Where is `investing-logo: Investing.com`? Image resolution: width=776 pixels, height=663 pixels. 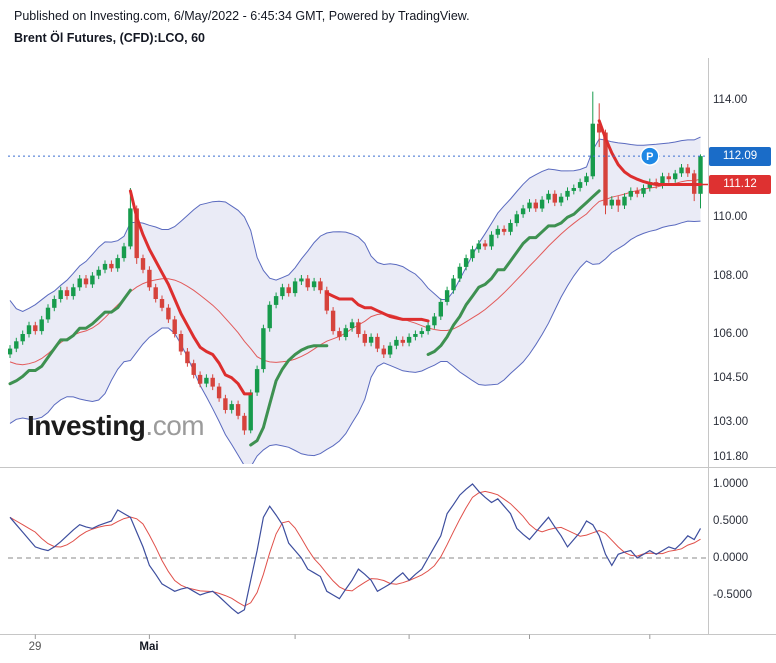
investing-logo: Investing.com is located at coordinates (116, 426).